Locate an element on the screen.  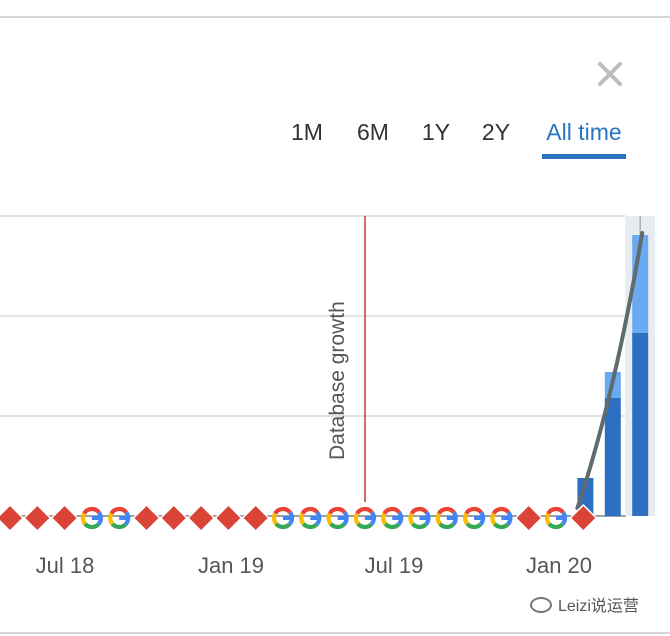
frame-bottom-border is located at coordinates (335, 633).